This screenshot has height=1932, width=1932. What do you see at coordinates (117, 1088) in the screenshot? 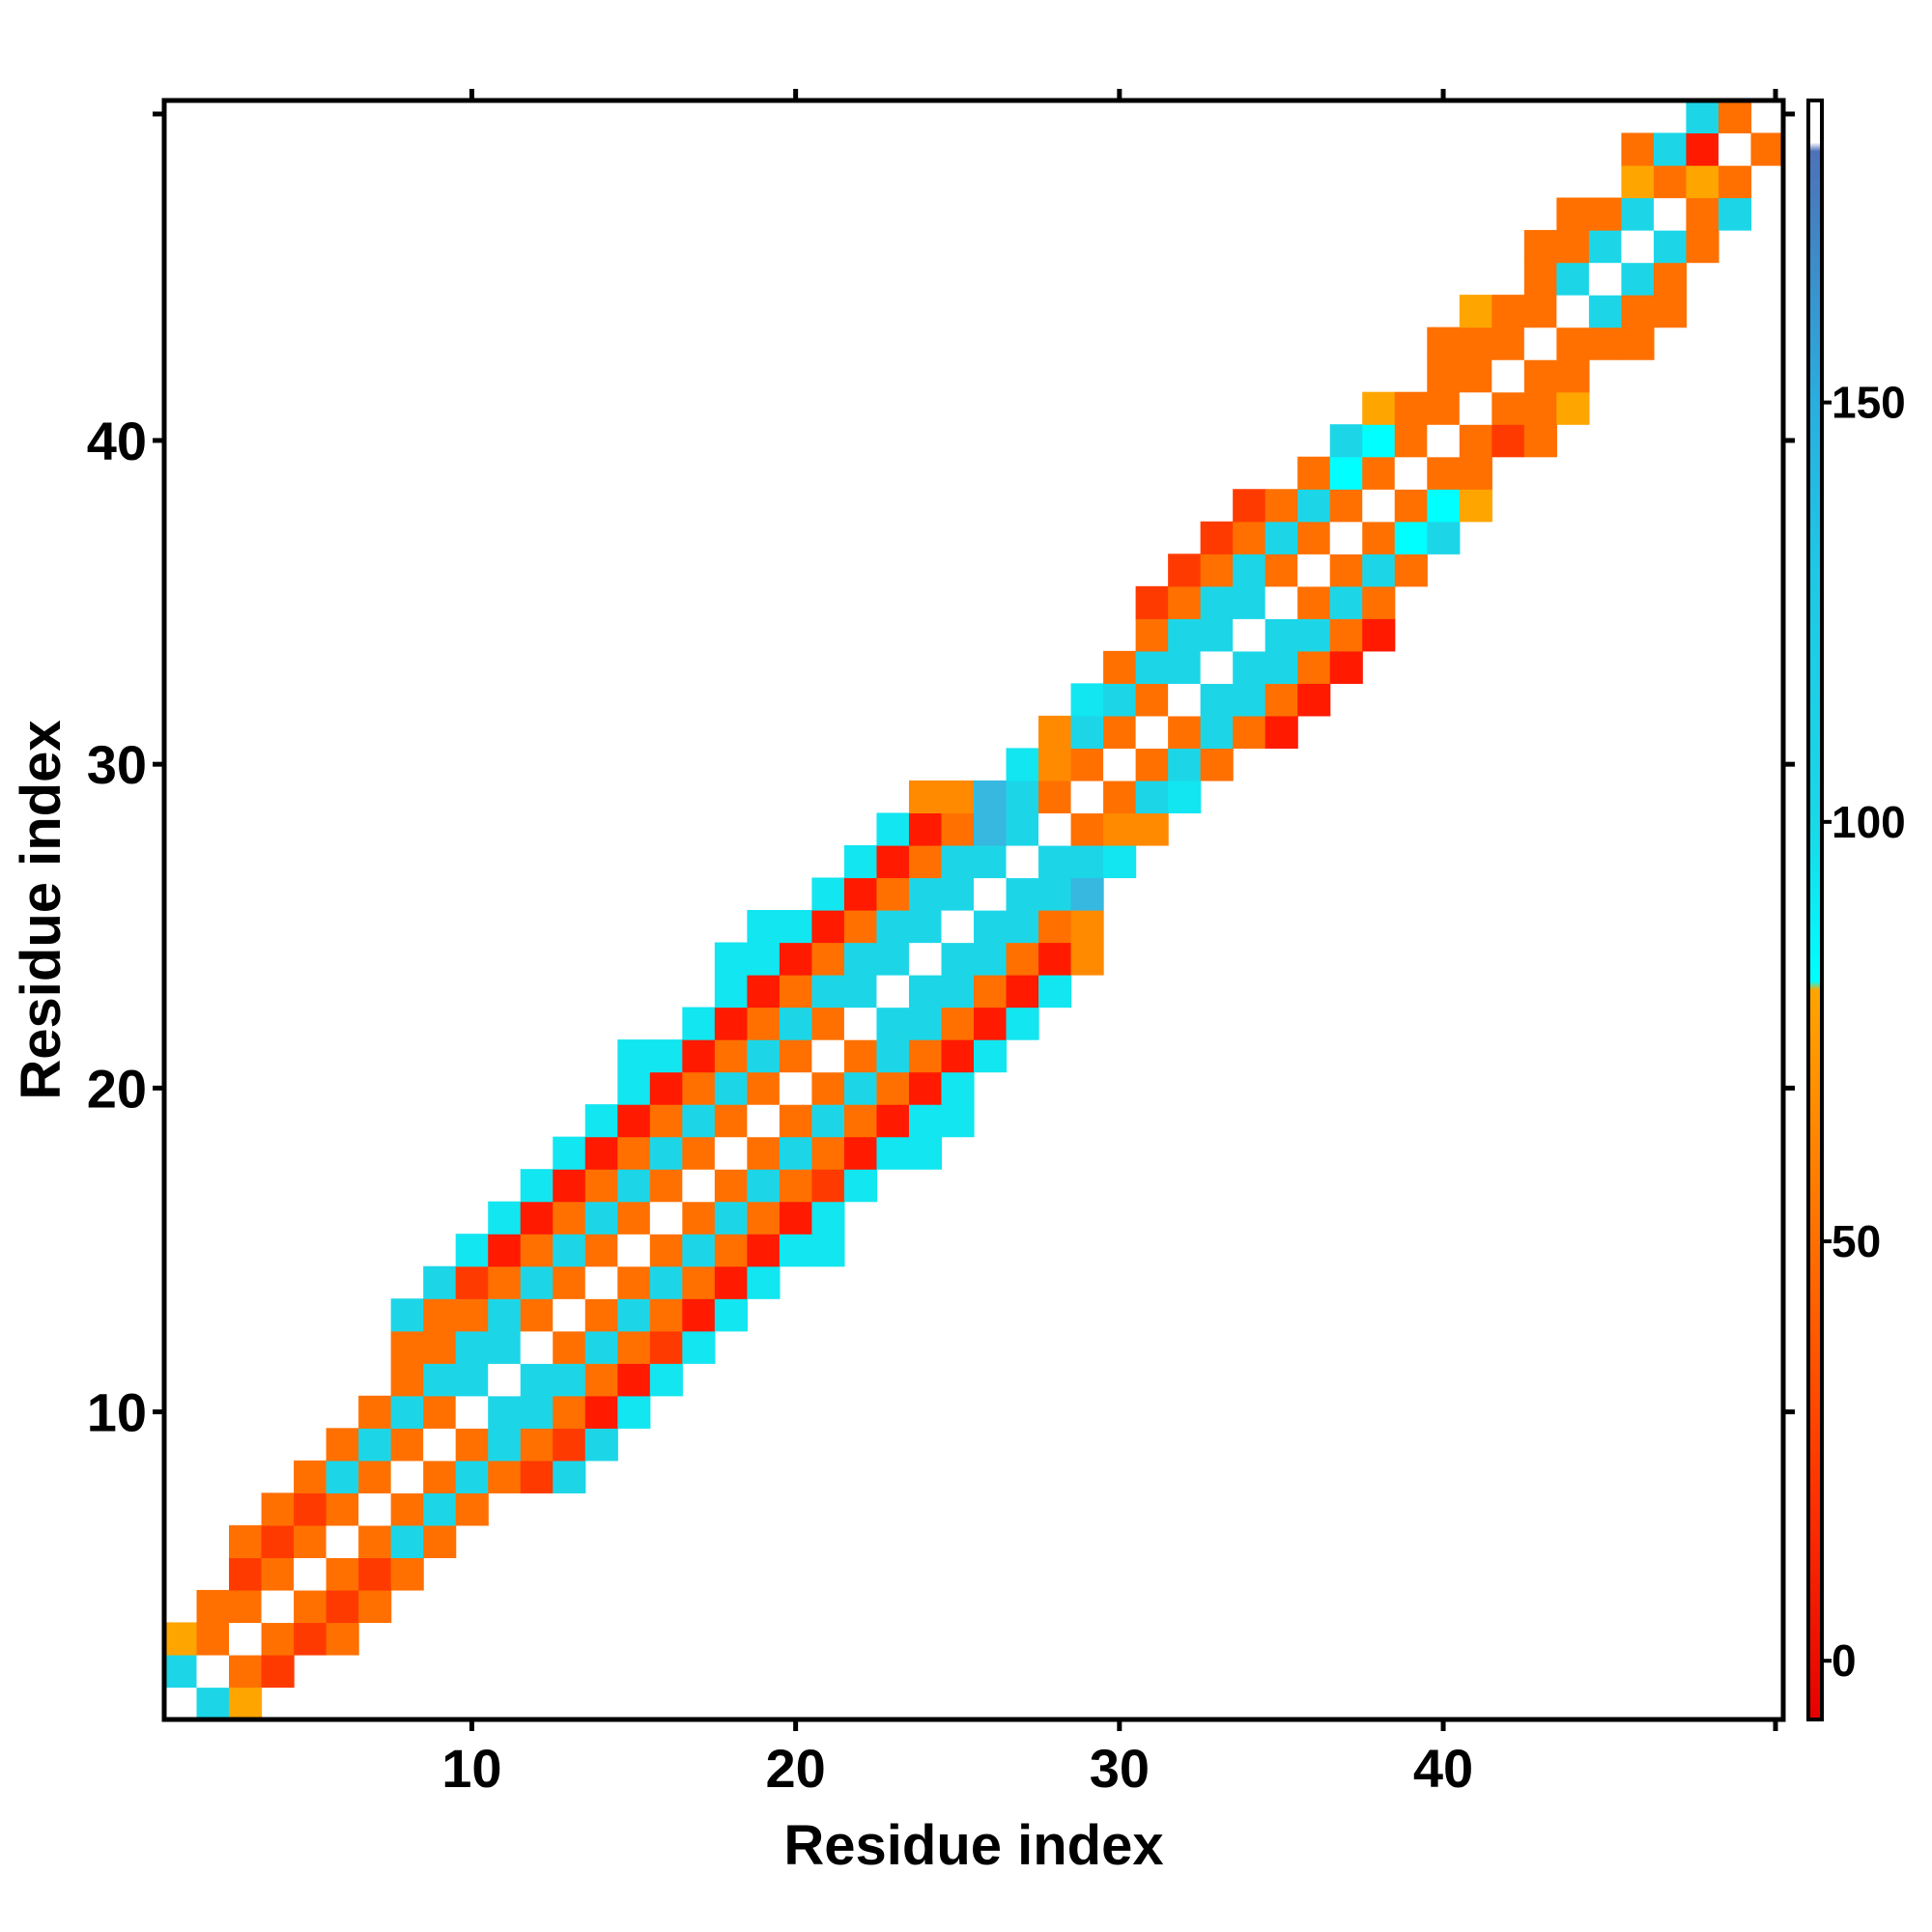
I see `y-tick-label: 20` at bounding box center [117, 1088].